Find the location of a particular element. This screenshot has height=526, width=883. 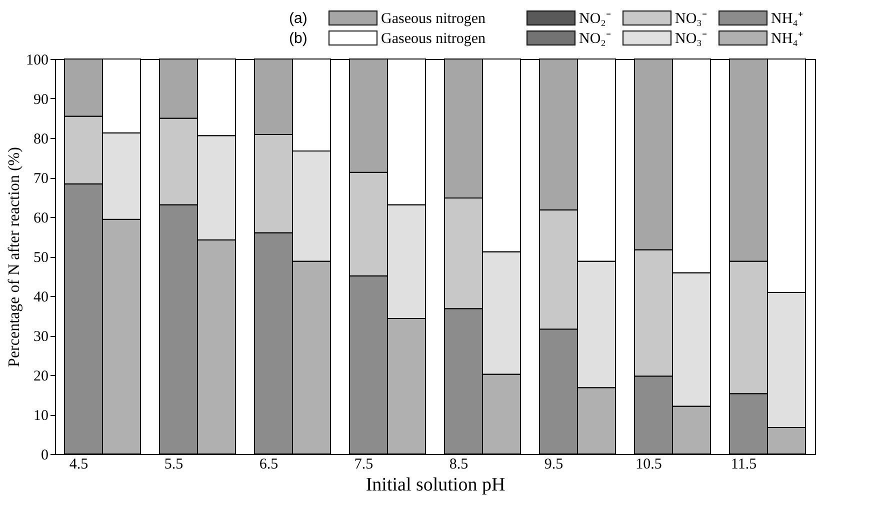

y-tick-label: 80 is located at coordinates (41, 140).